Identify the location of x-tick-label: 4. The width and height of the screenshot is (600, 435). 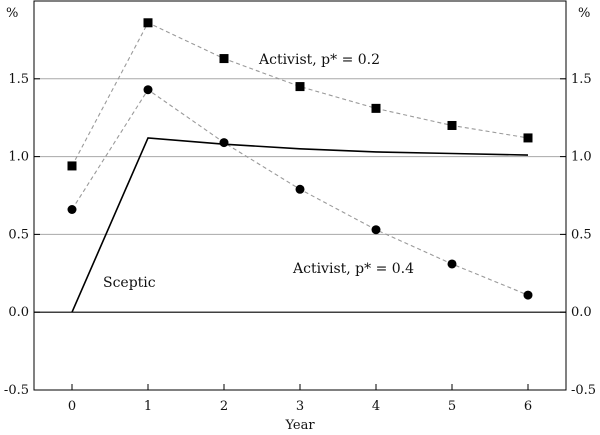
(376, 406).